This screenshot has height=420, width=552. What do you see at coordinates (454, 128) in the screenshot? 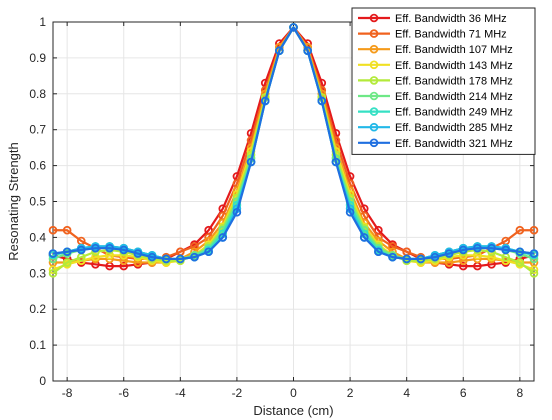
I see `legend-label: Eff. Bandwidth 285 MHz` at bounding box center [454, 128].